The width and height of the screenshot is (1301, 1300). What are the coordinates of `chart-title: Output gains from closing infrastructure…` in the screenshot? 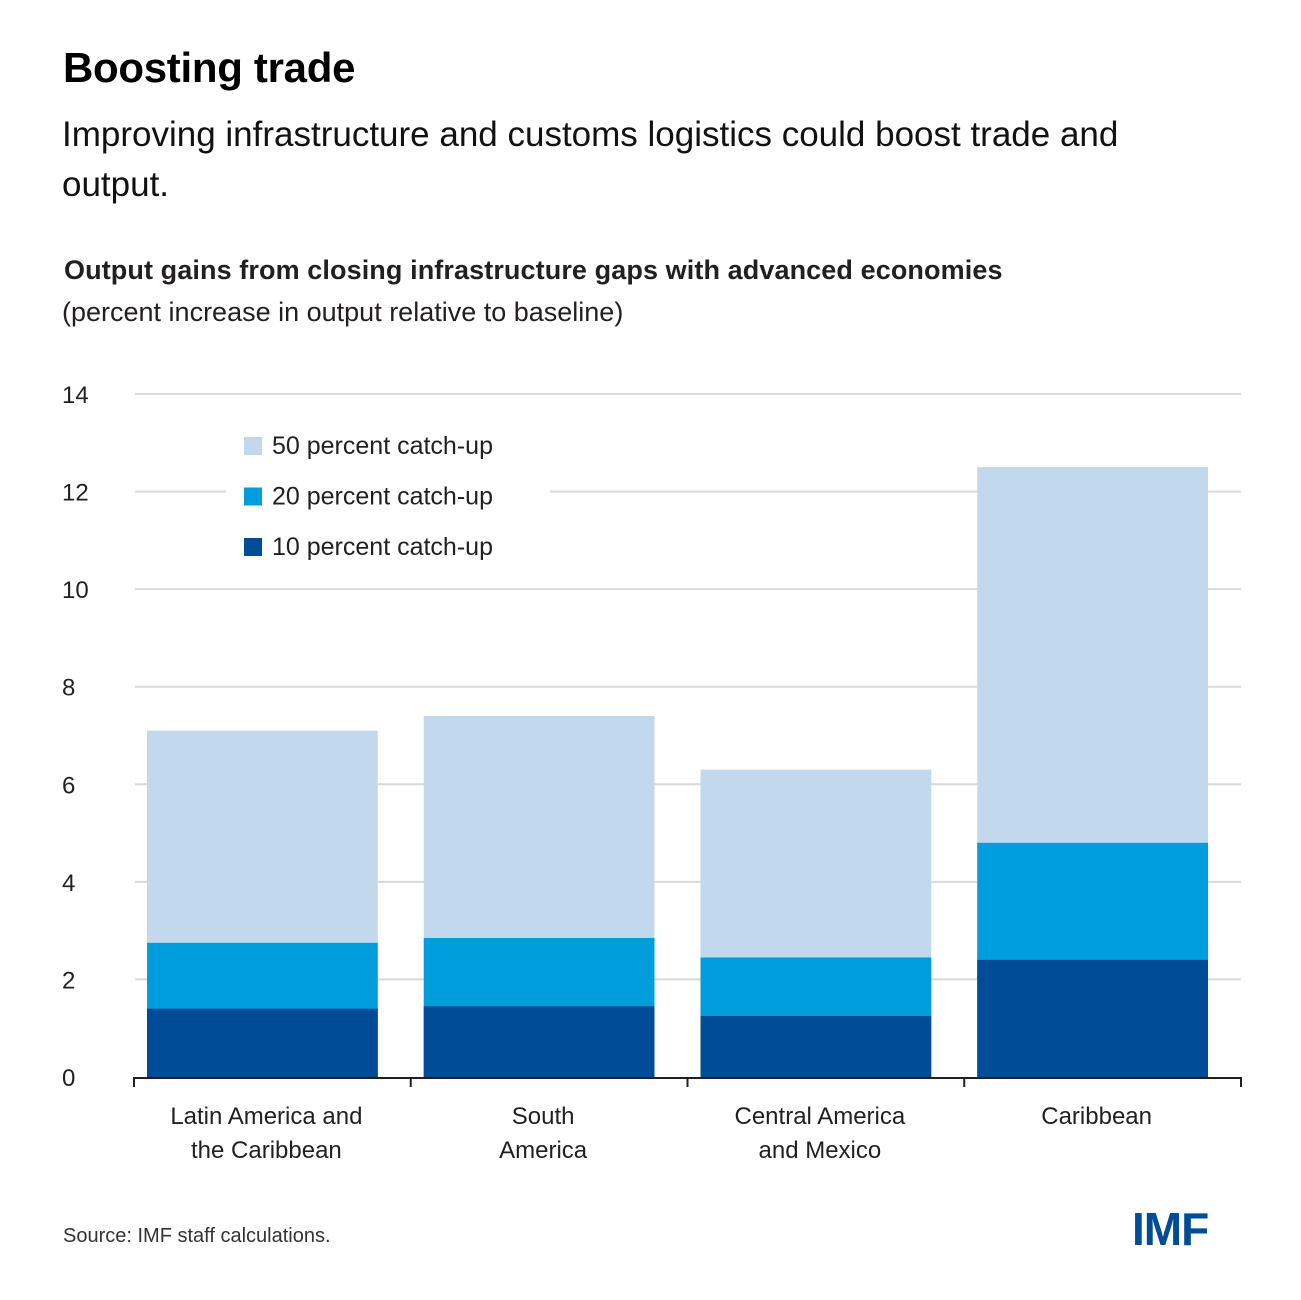 It's located at (533, 270).